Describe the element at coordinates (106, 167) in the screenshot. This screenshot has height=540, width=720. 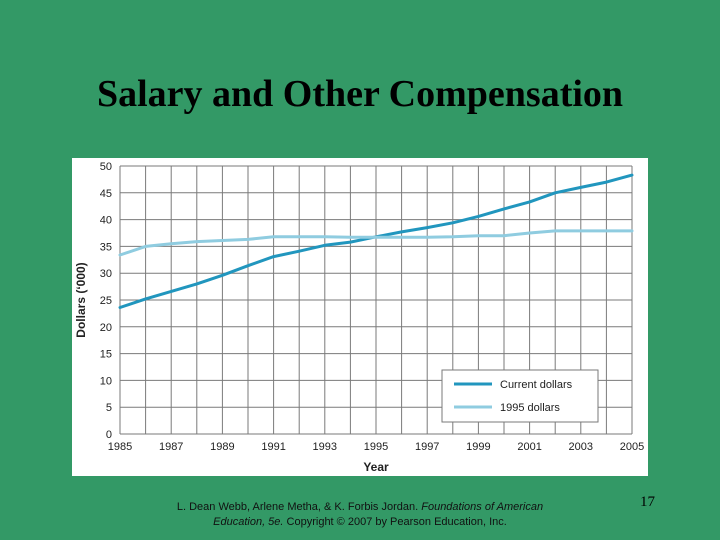
I see `y-tick-label: 50` at that location.